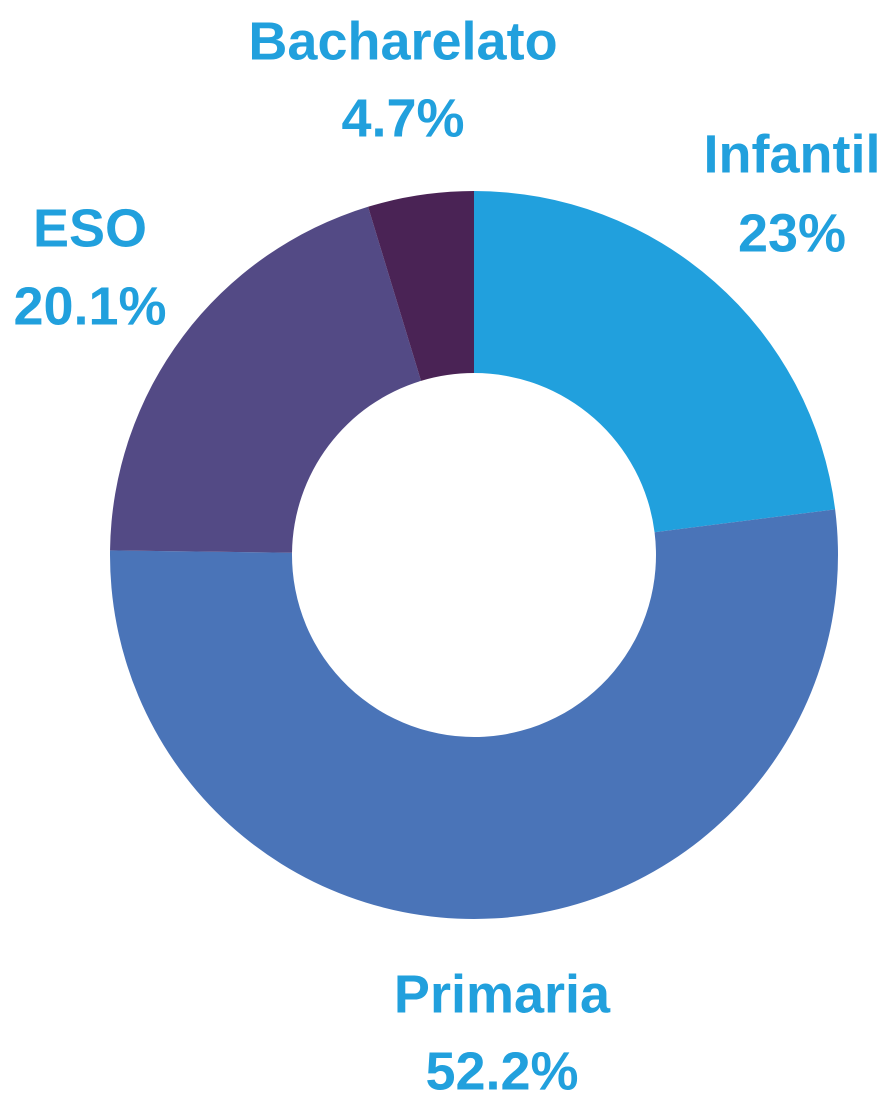  What do you see at coordinates (89, 306) in the screenshot?
I see `slice-value-label: 20.1%` at bounding box center [89, 306].